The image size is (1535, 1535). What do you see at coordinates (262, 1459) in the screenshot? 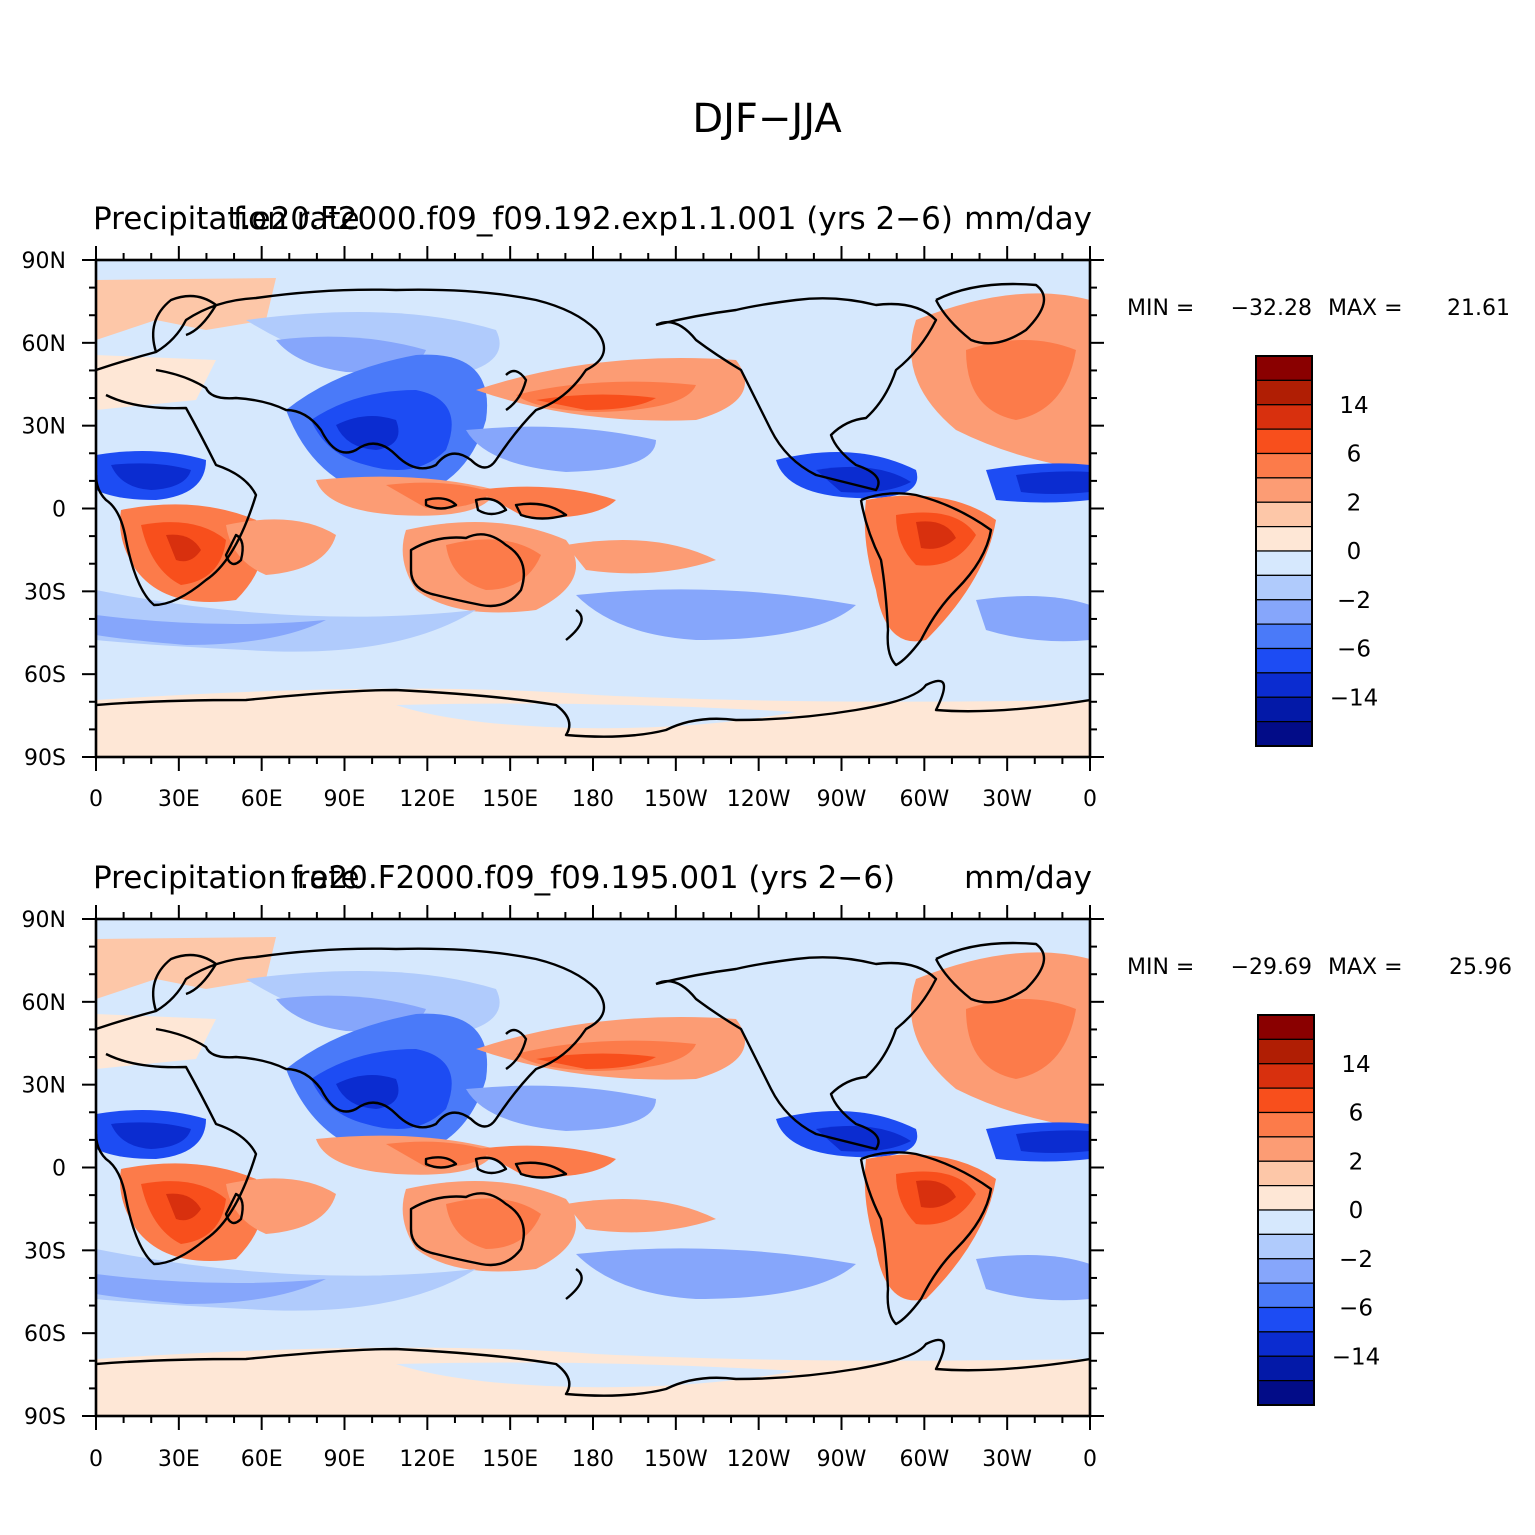
I see `lon-label: 60E` at bounding box center [262, 1459].